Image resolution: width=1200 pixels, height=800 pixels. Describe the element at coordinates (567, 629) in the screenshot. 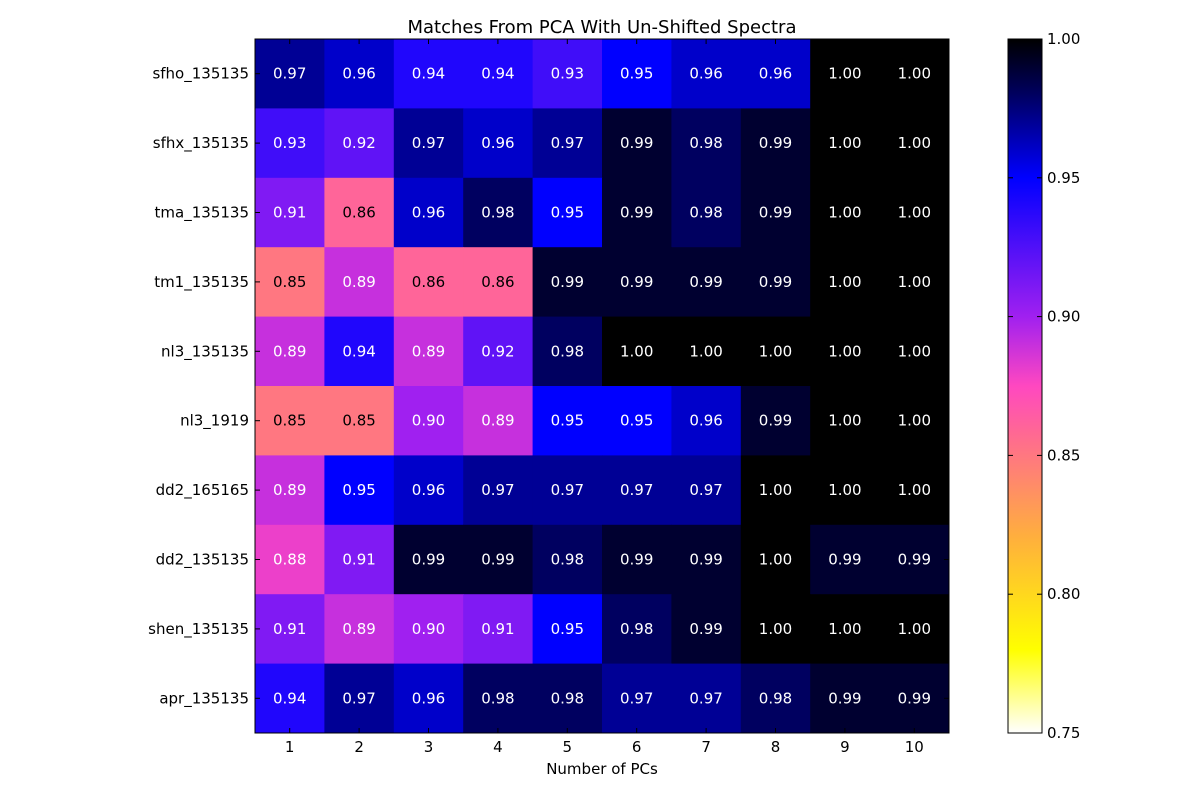

I see `cell-value-label: 0.95` at that location.